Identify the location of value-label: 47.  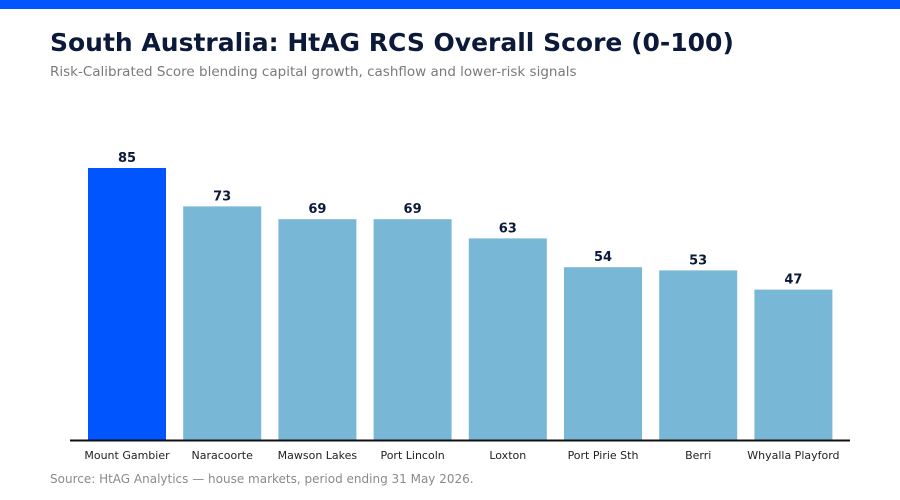
(793, 280).